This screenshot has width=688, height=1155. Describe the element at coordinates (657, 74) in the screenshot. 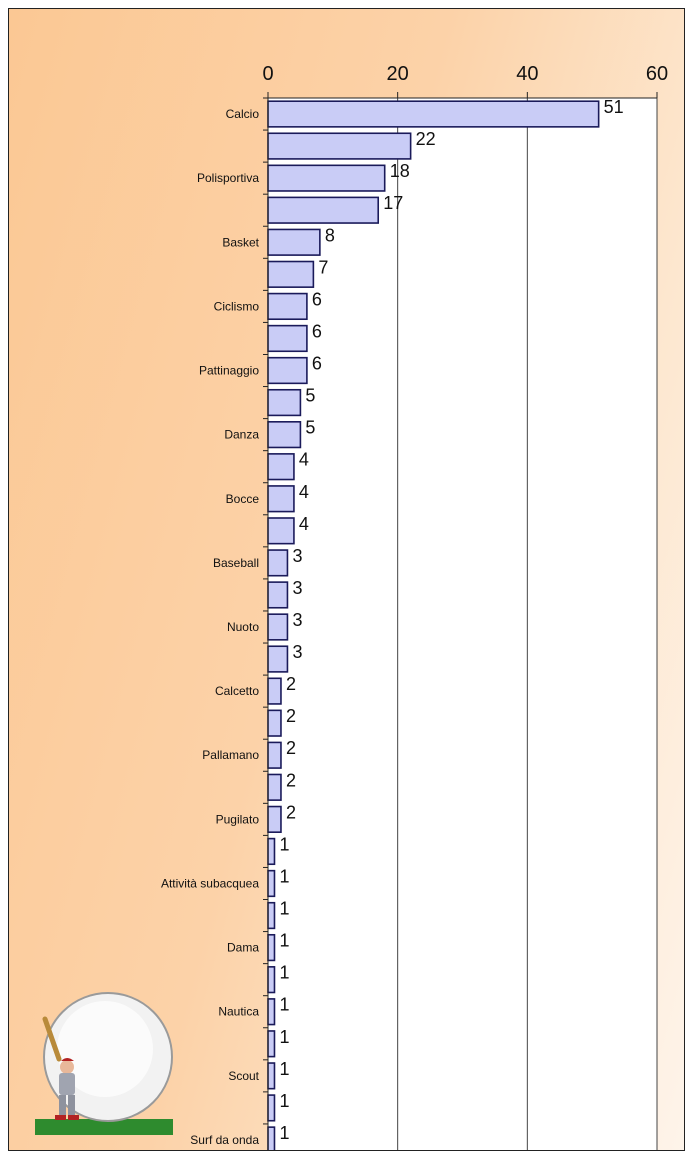

I see `x-tick-label: 60` at that location.